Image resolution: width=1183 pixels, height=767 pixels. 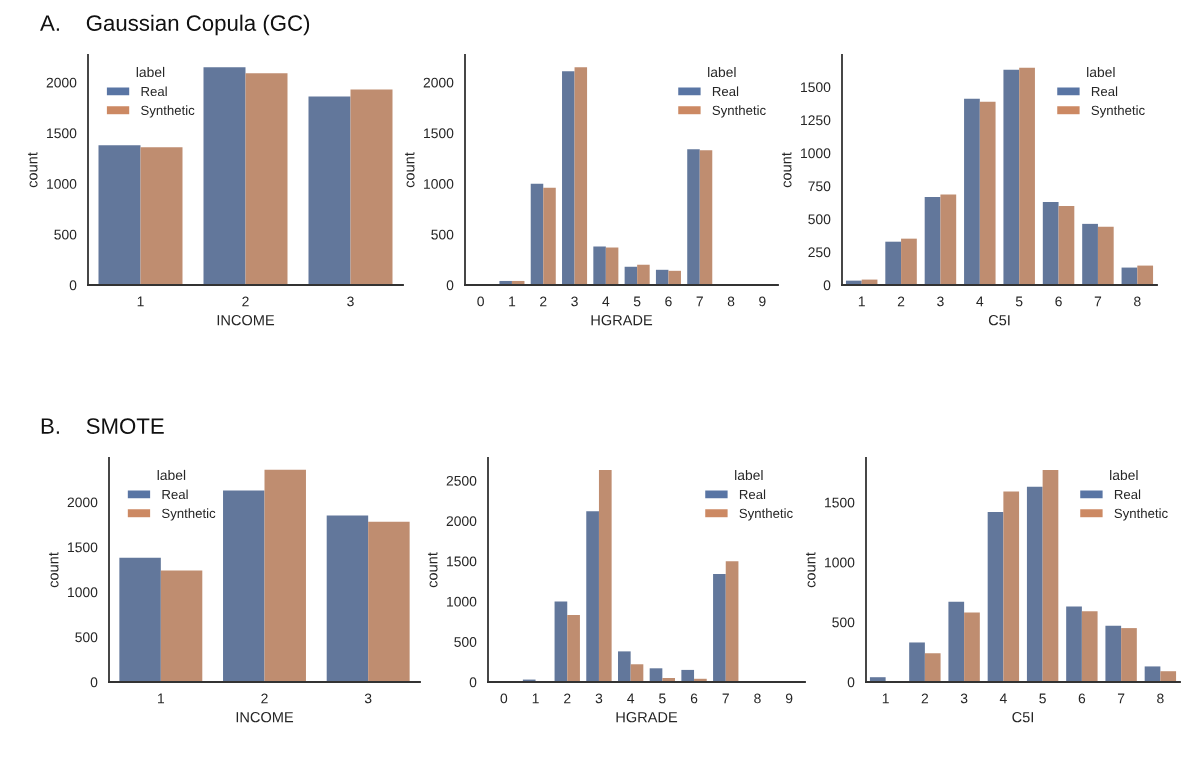 What do you see at coordinates (816, 120) in the screenshot?
I see `y-tick-label: 1250` at bounding box center [816, 120].